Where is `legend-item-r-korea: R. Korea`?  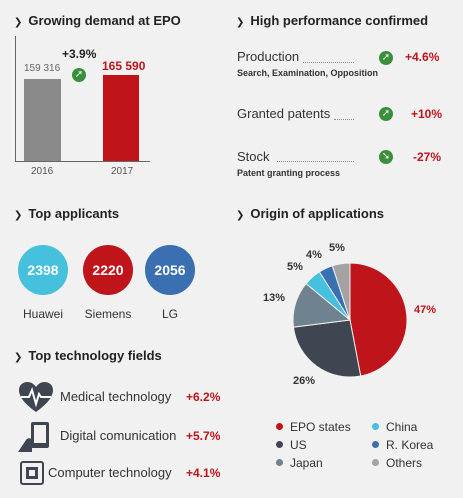
legend-item-r-korea: R. Korea is located at coordinates (402, 445).